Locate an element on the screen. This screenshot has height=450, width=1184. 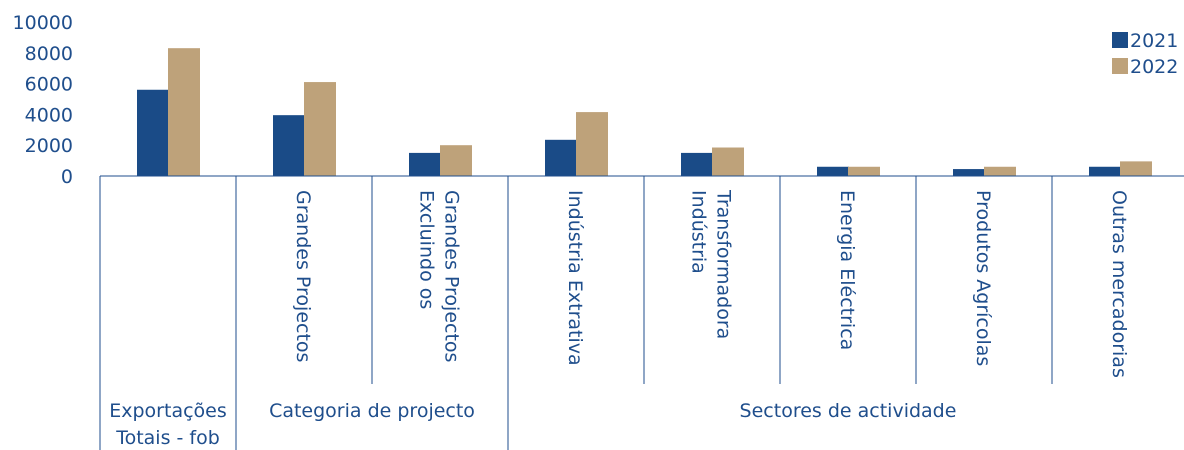
category-label: Energia Eléctrica is located at coordinates (847, 270).